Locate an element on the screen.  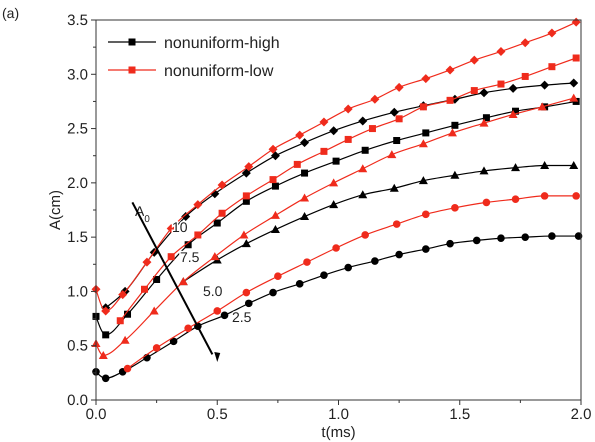
x-tick-label: 0.0 is located at coordinates (96, 414).